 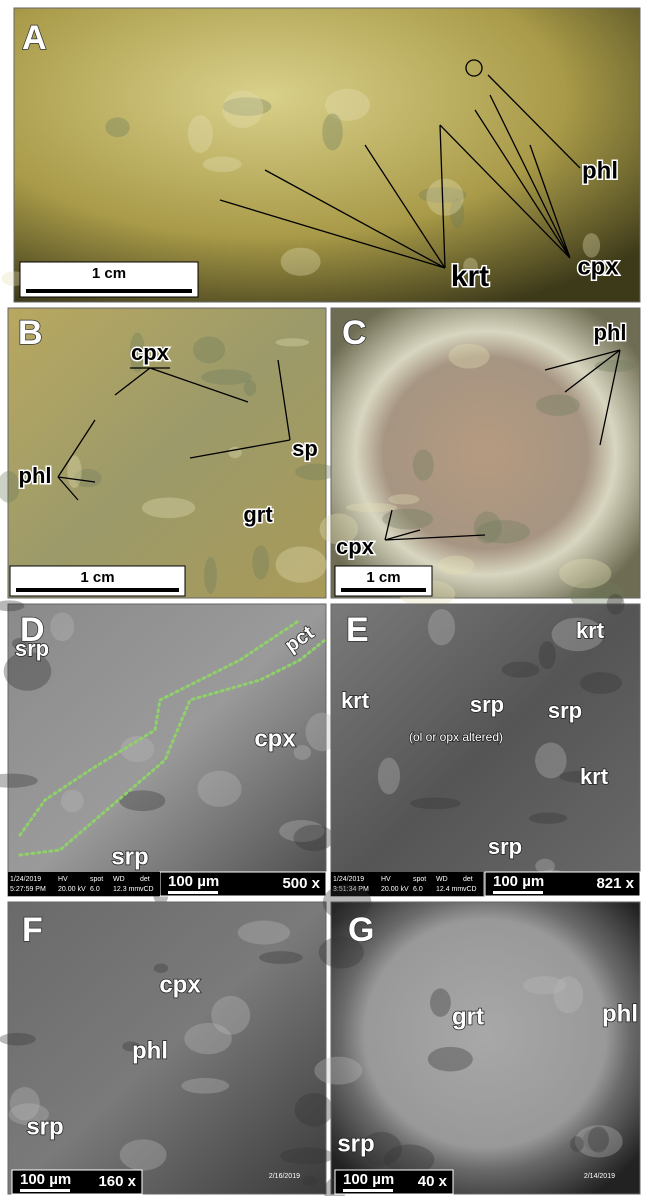 What do you see at coordinates (357, 630) in the screenshot?
I see `panel-letter: E` at bounding box center [357, 630].